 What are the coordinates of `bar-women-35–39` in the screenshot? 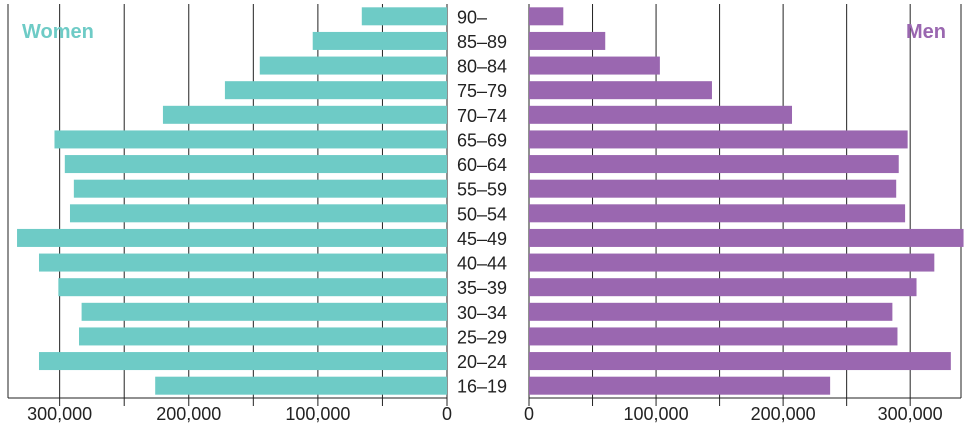 It's located at (252, 287).